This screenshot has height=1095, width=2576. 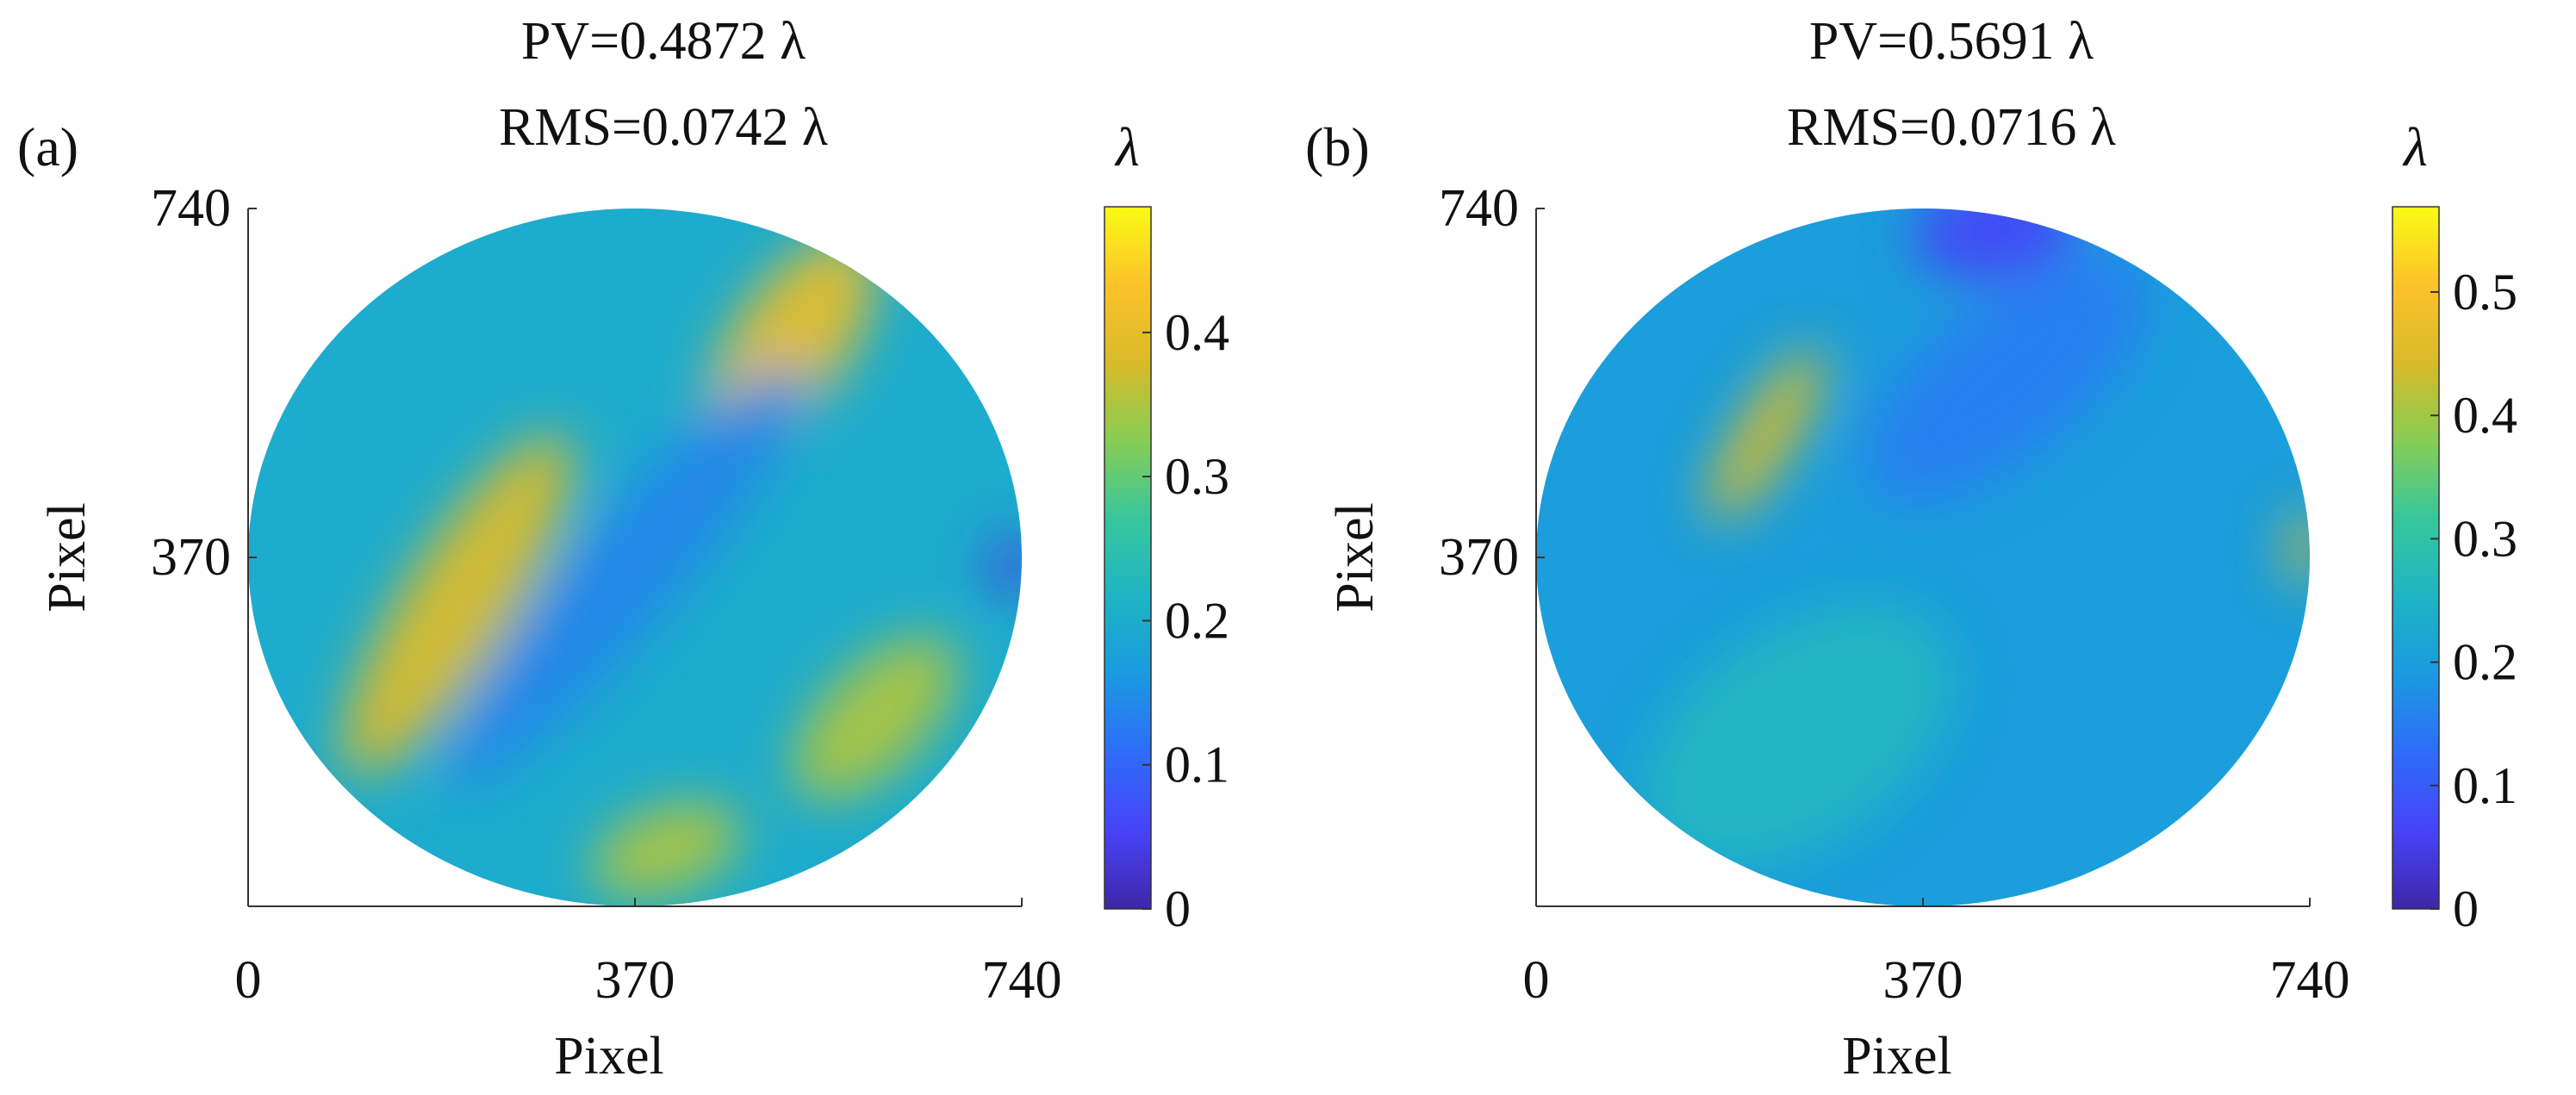 What do you see at coordinates (1952, 41) in the screenshot?
I see `pv-title: PV=0.5691 λ` at bounding box center [1952, 41].